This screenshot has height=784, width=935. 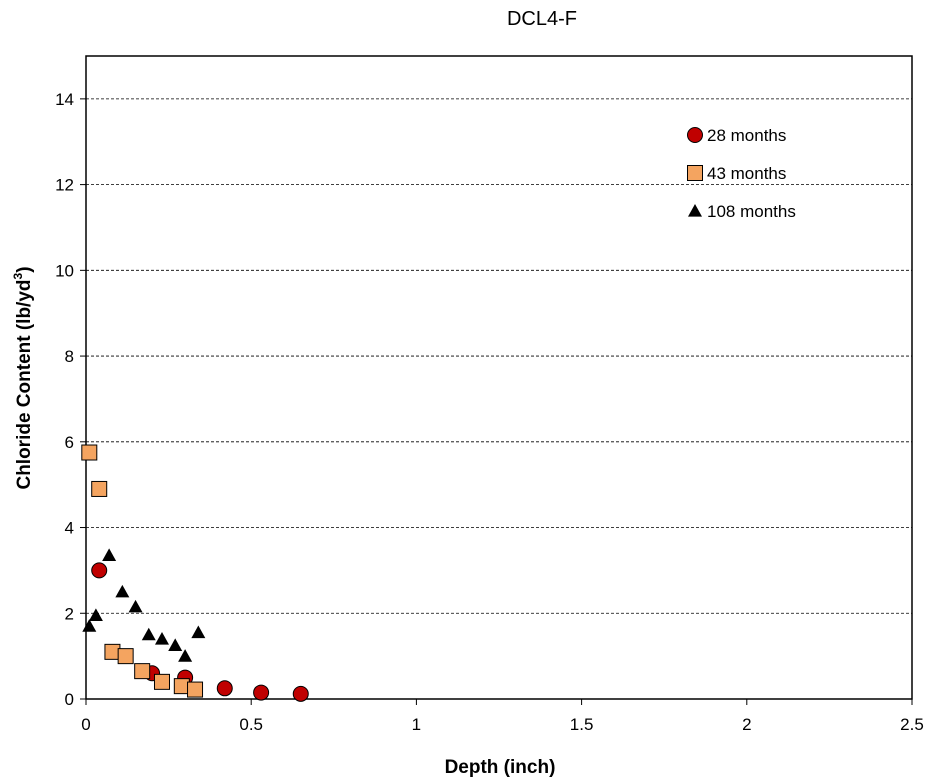 What do you see at coordinates (695, 135) in the screenshot?
I see `legend-marker-circle` at bounding box center [695, 135].